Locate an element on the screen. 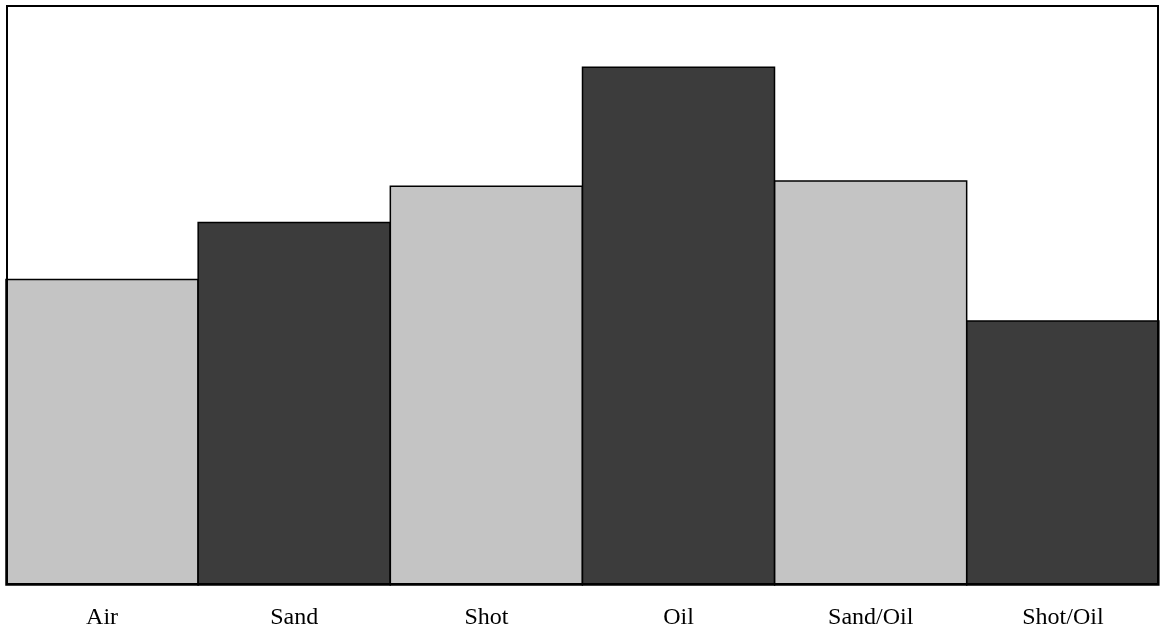 The height and width of the screenshot is (644, 1160). x-tick-label: Air is located at coordinates (102, 616).